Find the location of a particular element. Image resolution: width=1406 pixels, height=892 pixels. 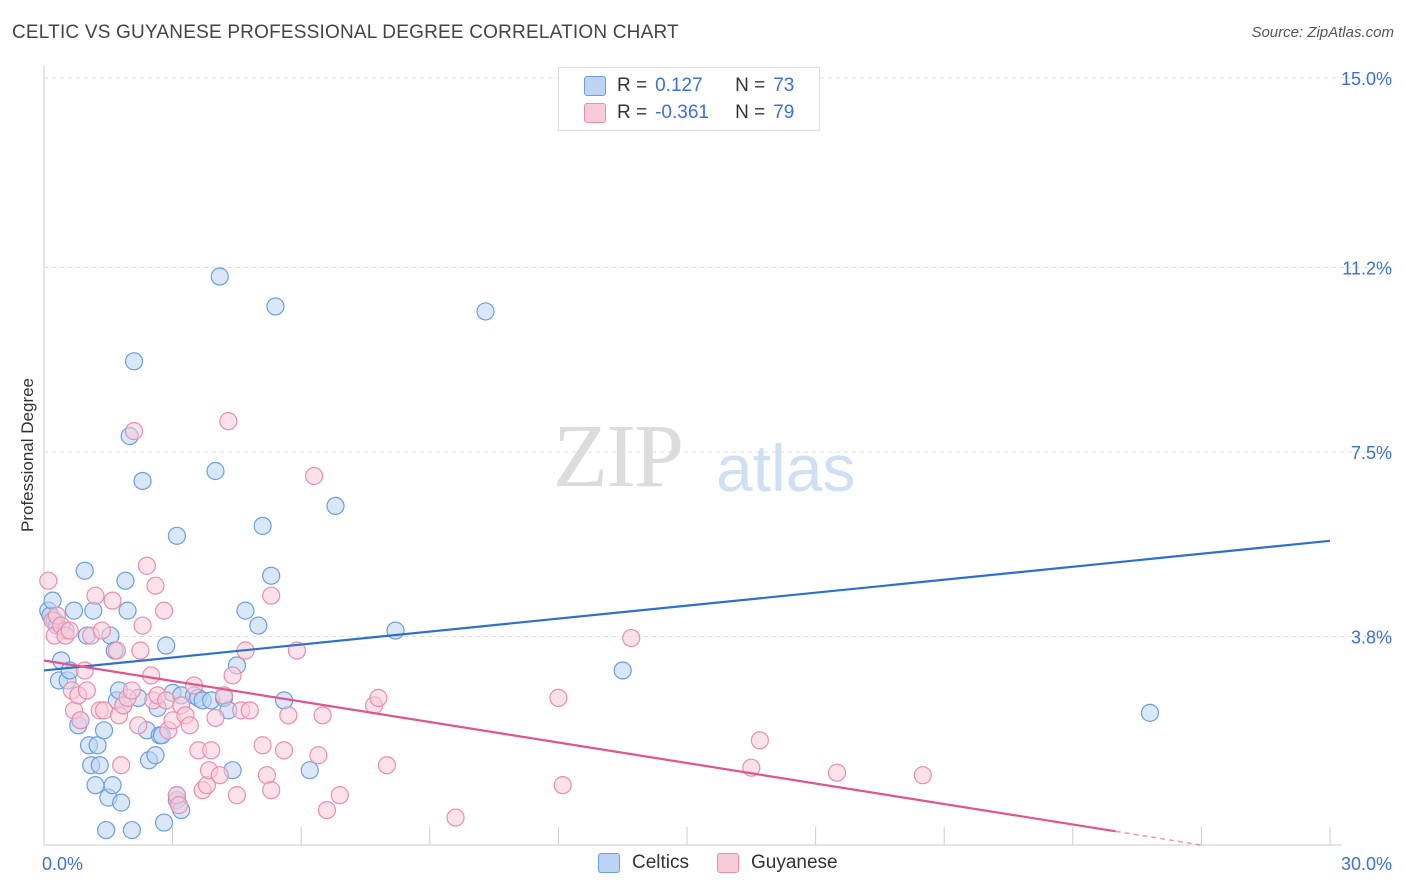

x-tick-label-0: 0.0% is located at coordinates (62, 864).